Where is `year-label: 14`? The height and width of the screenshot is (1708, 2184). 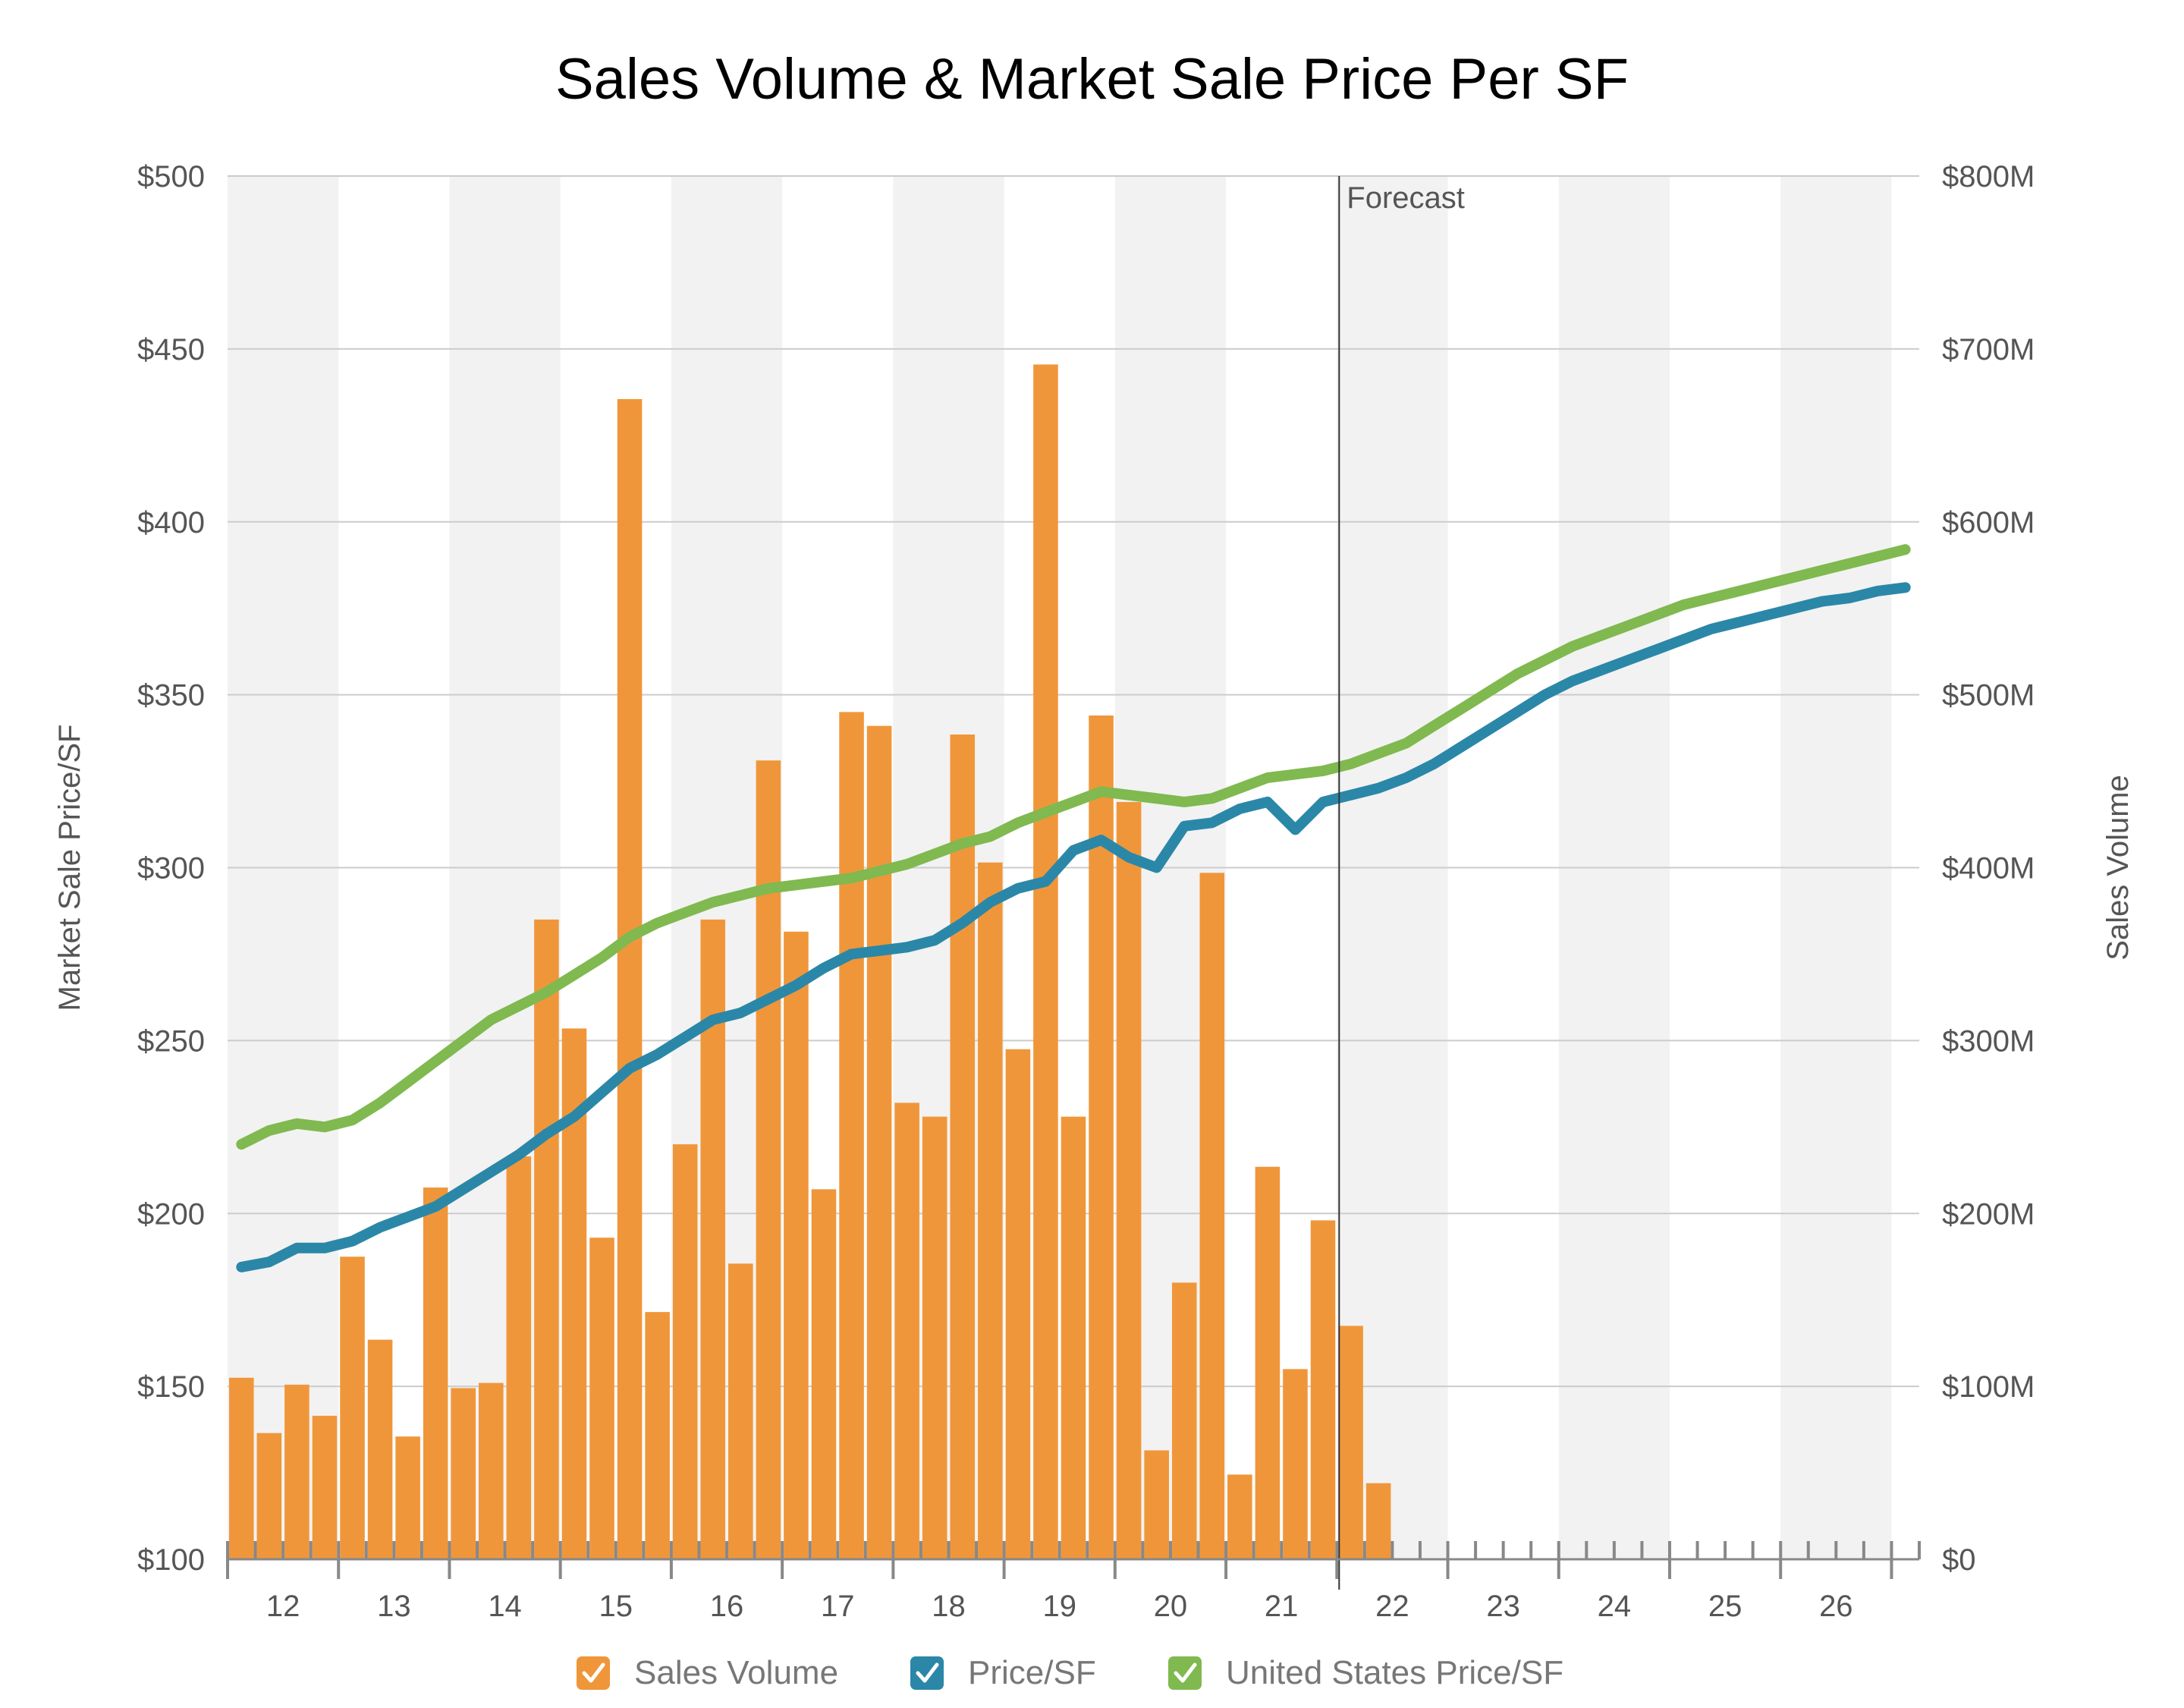 year-label: 14 is located at coordinates (505, 1606).